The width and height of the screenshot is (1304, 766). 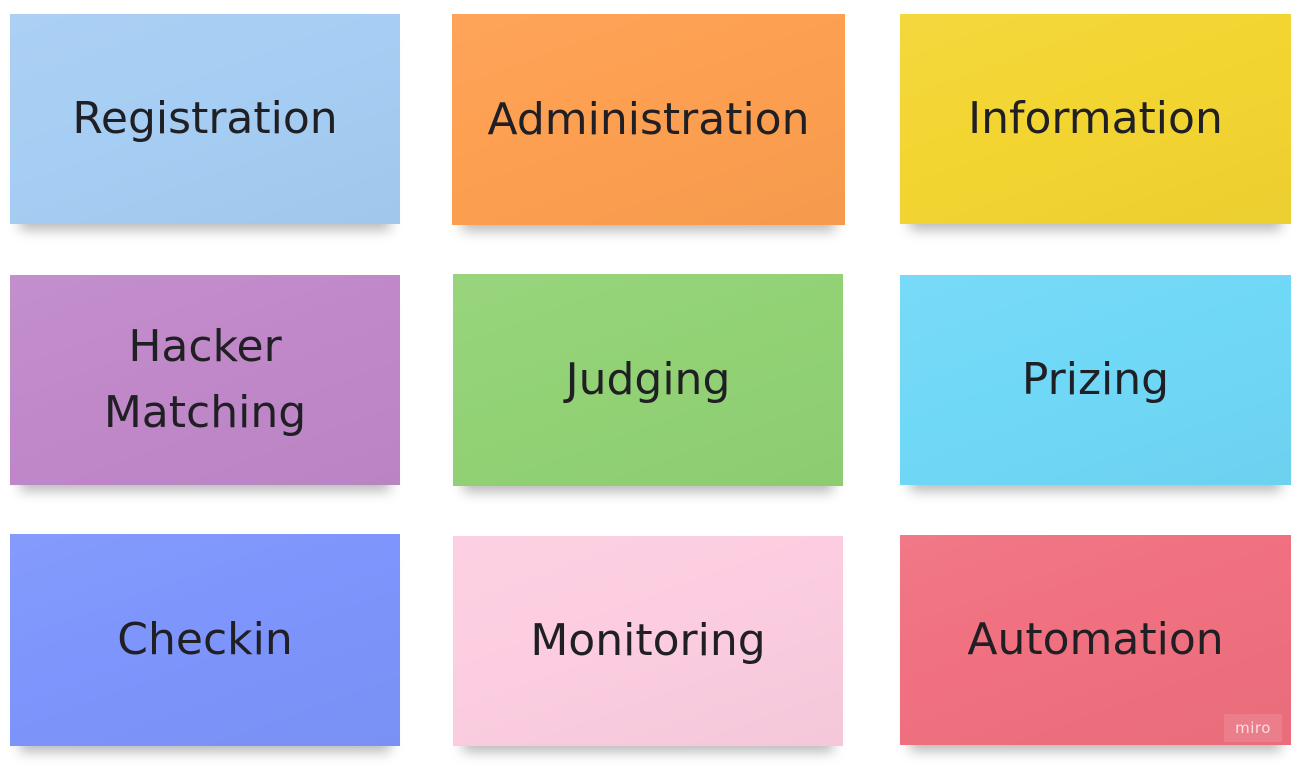 I want to click on sticky-note-judging: Judging, so click(x=648, y=380).